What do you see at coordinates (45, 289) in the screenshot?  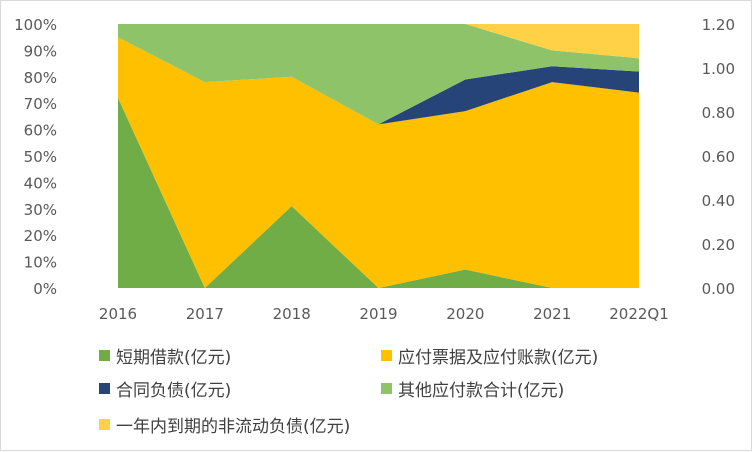 I see `left-axis-tick-label: 0%` at bounding box center [45, 289].